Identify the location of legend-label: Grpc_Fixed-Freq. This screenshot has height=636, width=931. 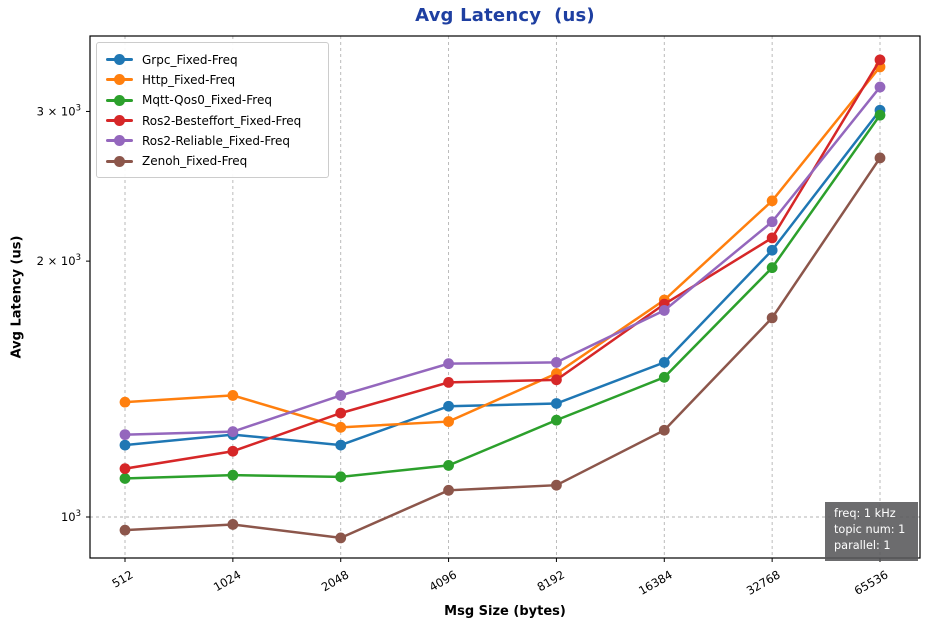
(190, 59).